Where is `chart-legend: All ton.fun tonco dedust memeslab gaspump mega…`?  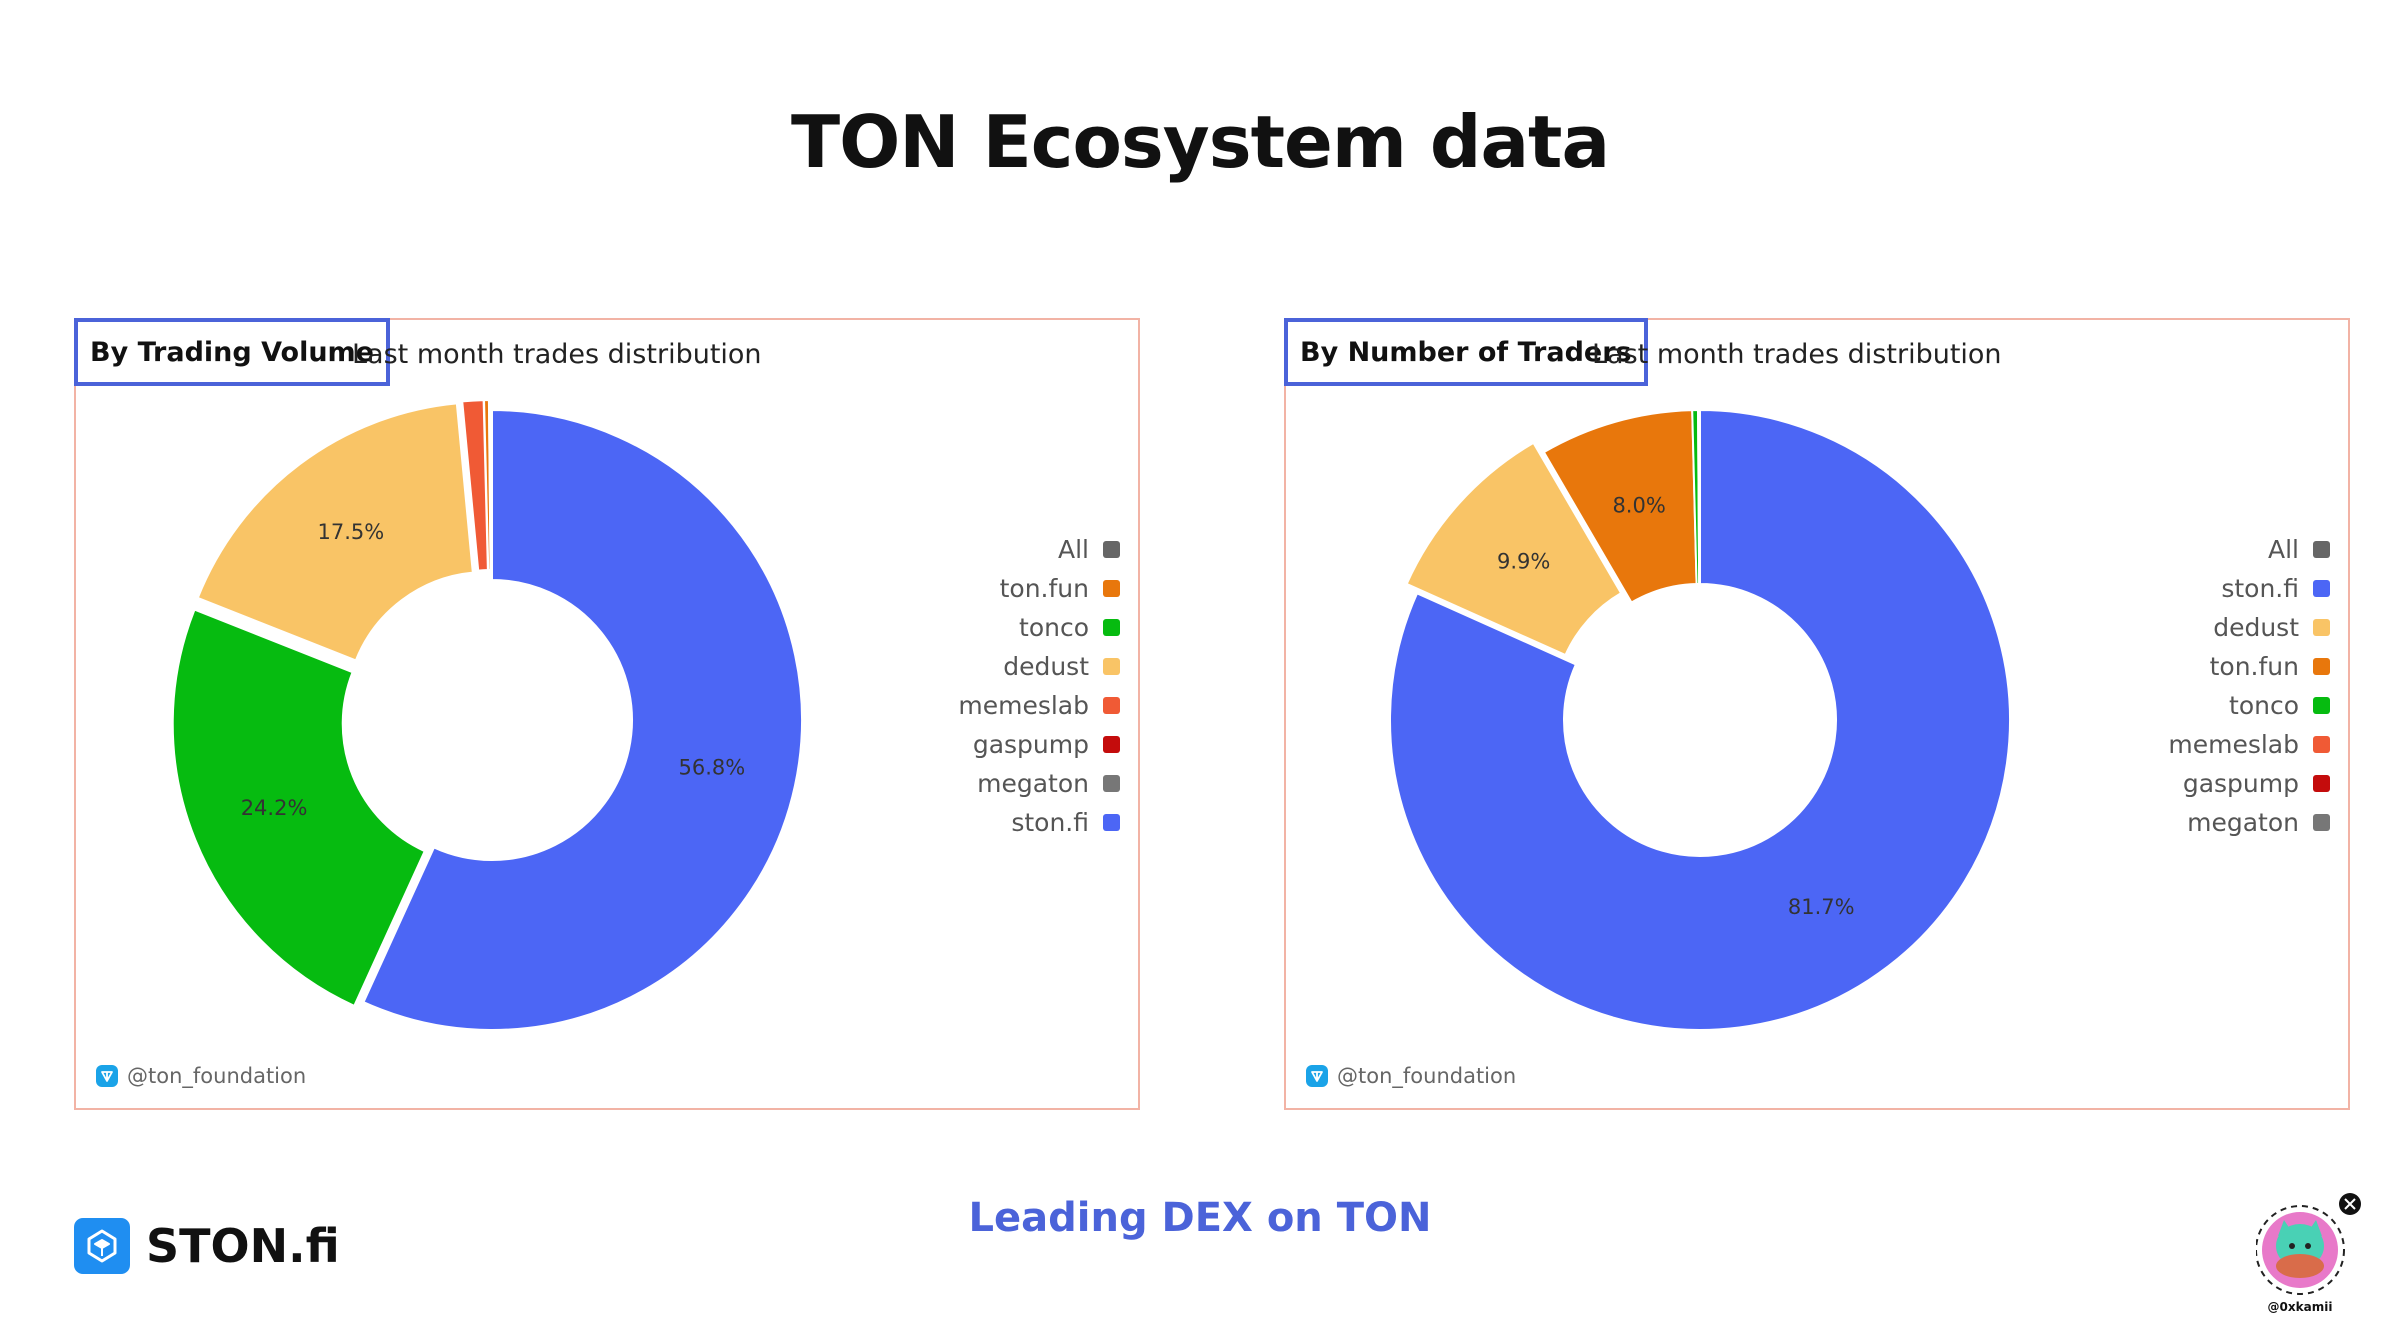
chart-legend: All ton.fun tonco dedust memeslab gaspump mega… is located at coordinates (1039, 686).